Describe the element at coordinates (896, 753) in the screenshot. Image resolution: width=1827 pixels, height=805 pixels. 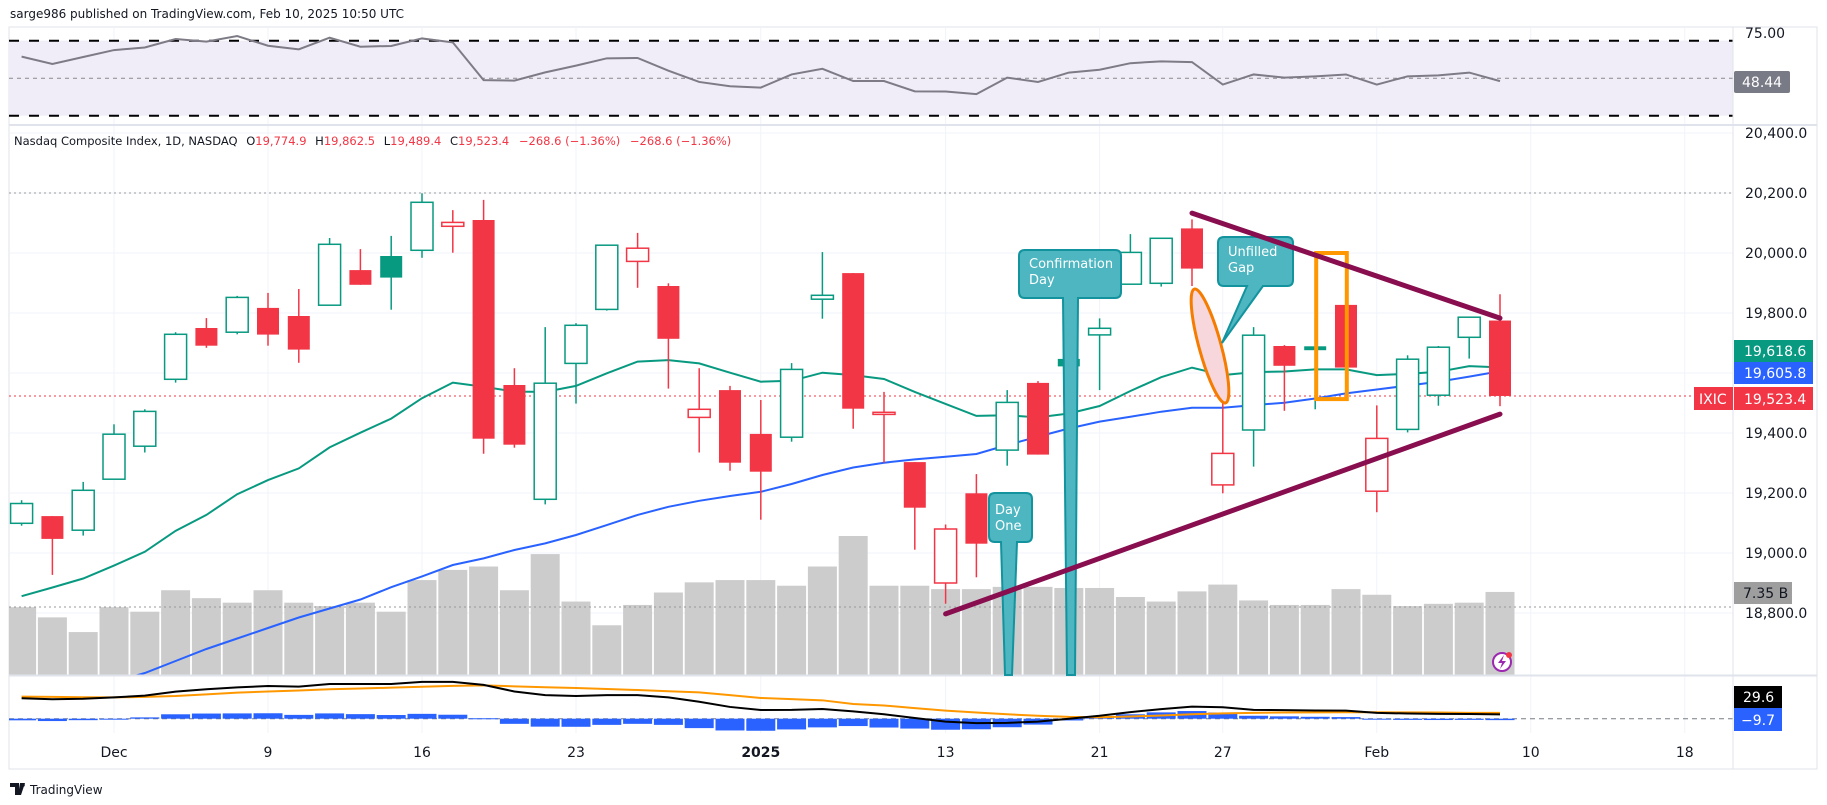
I see `time-axis: Dec 9 16 23 2025 13 21 27 Feb 10 18` at that location.